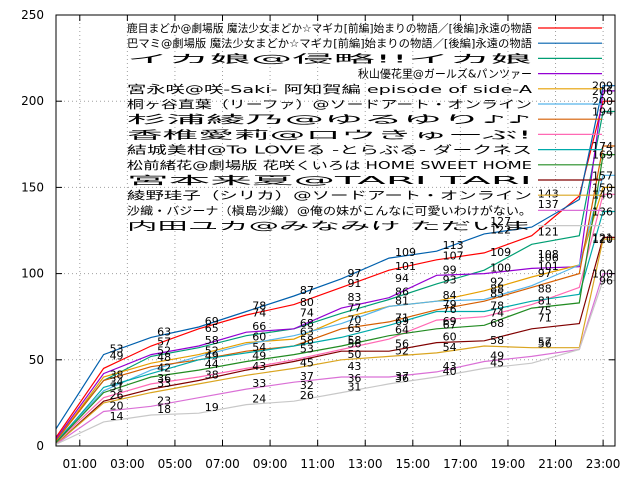  I want to click on data-label: 65, so click(354, 328).